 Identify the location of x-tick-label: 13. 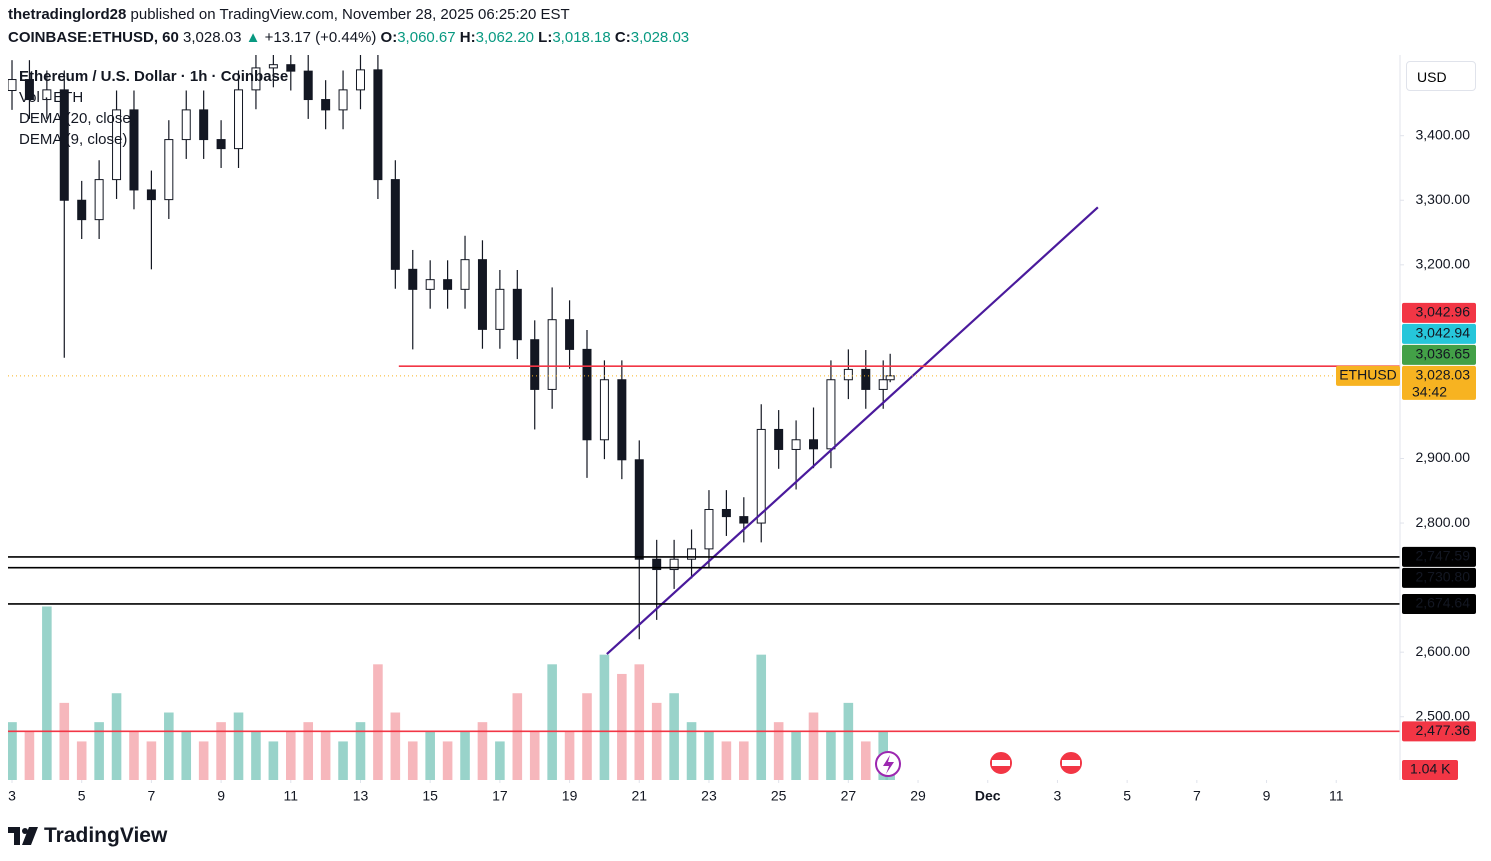
(361, 796).